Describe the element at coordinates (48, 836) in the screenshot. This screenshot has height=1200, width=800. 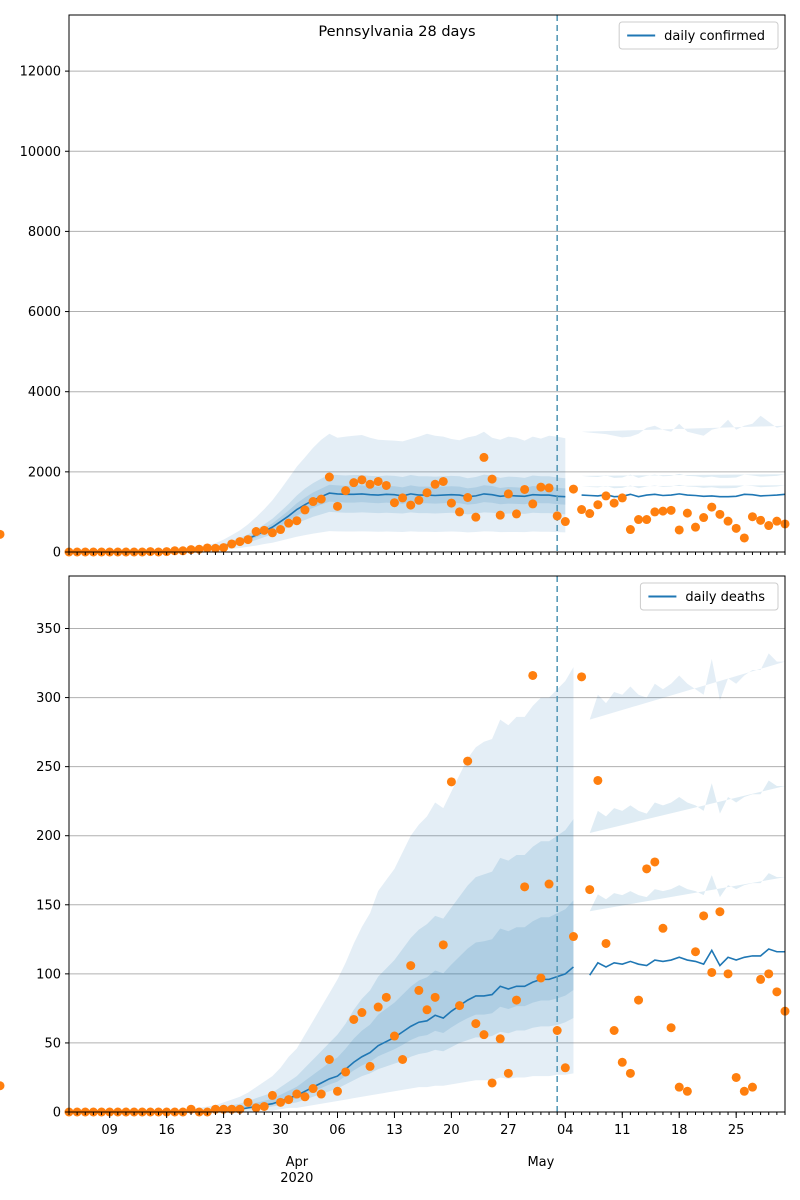
I see `y-tick-label: 200` at that location.